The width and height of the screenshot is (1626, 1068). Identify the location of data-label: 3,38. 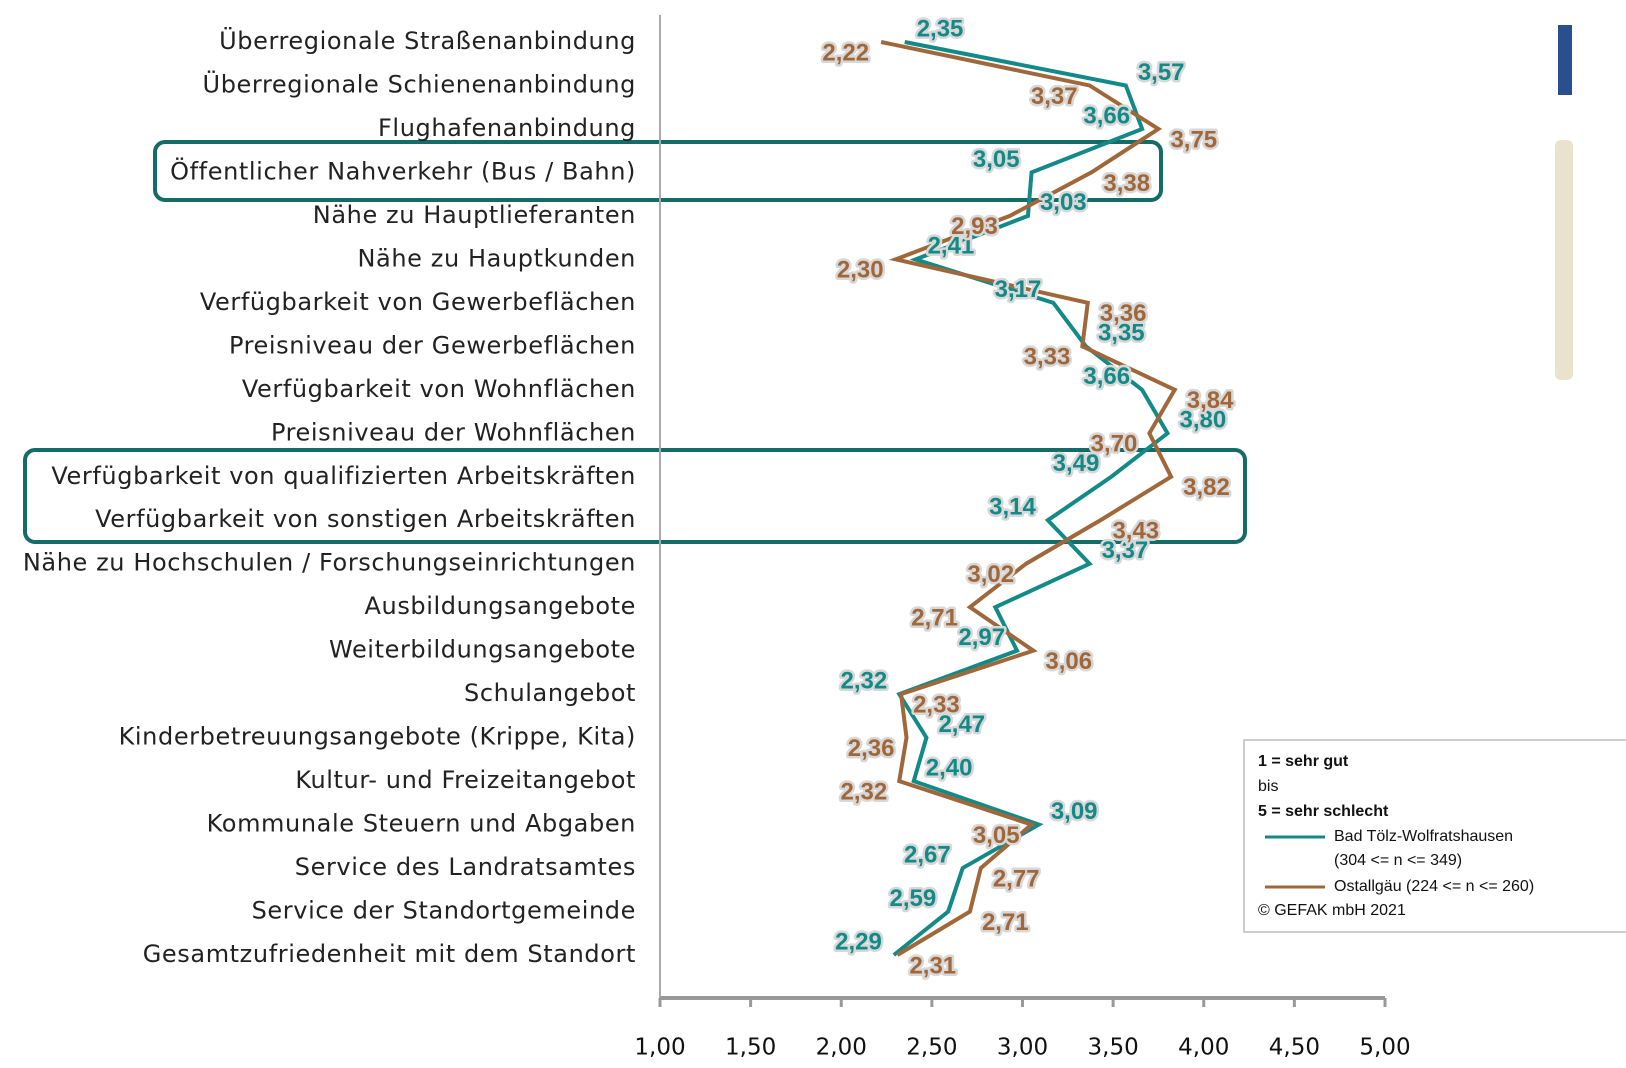
(1126, 183).